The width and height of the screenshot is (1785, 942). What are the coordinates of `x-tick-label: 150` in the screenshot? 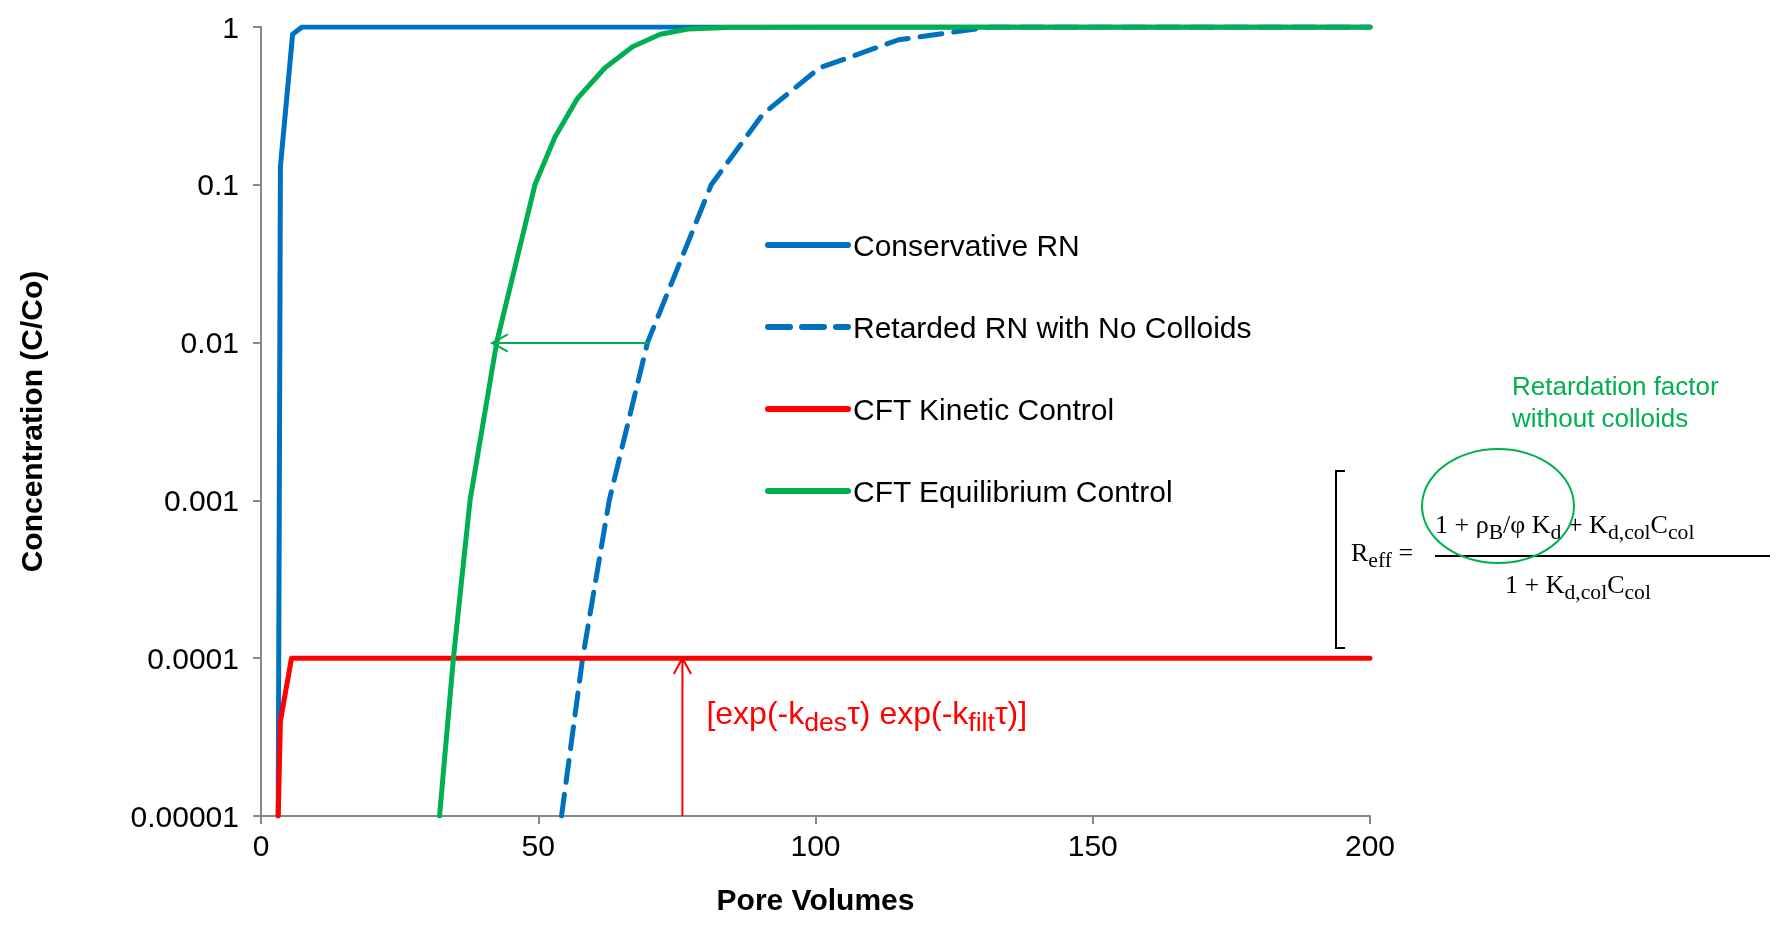 It's located at (1092, 845).